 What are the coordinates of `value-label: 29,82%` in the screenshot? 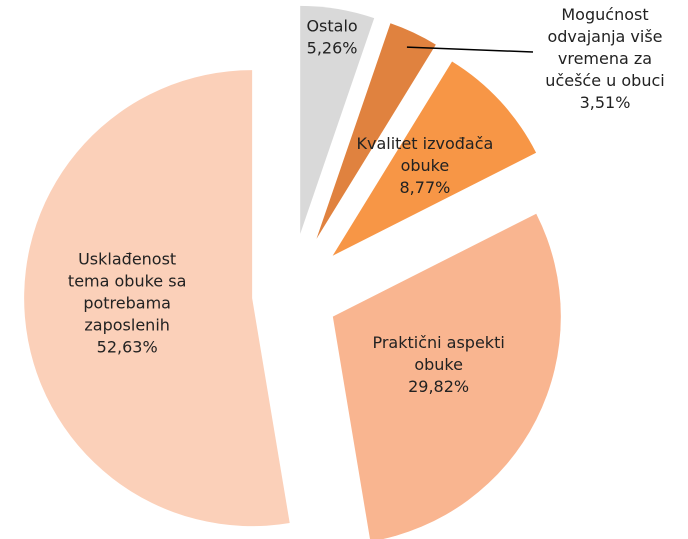 It's located at (438, 386).